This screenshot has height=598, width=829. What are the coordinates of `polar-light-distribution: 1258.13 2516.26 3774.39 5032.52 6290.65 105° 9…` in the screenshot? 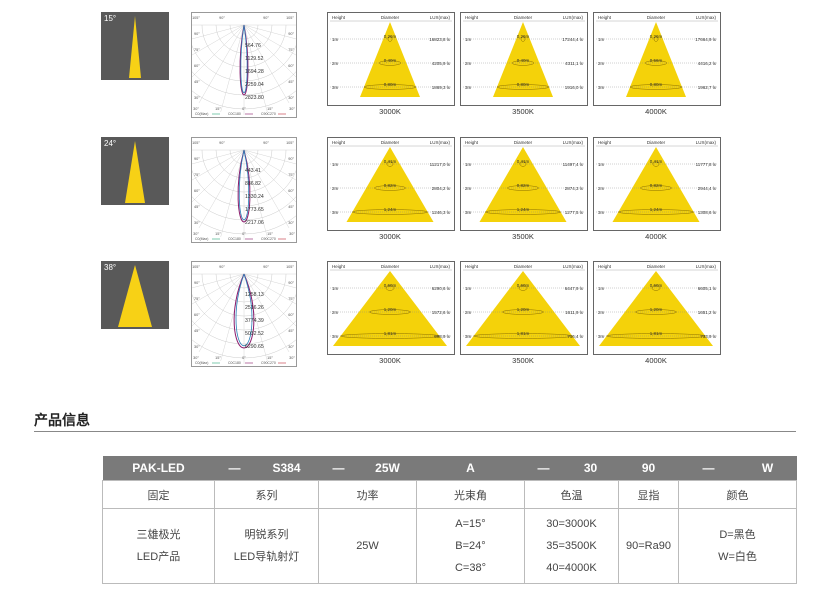 It's located at (244, 314).